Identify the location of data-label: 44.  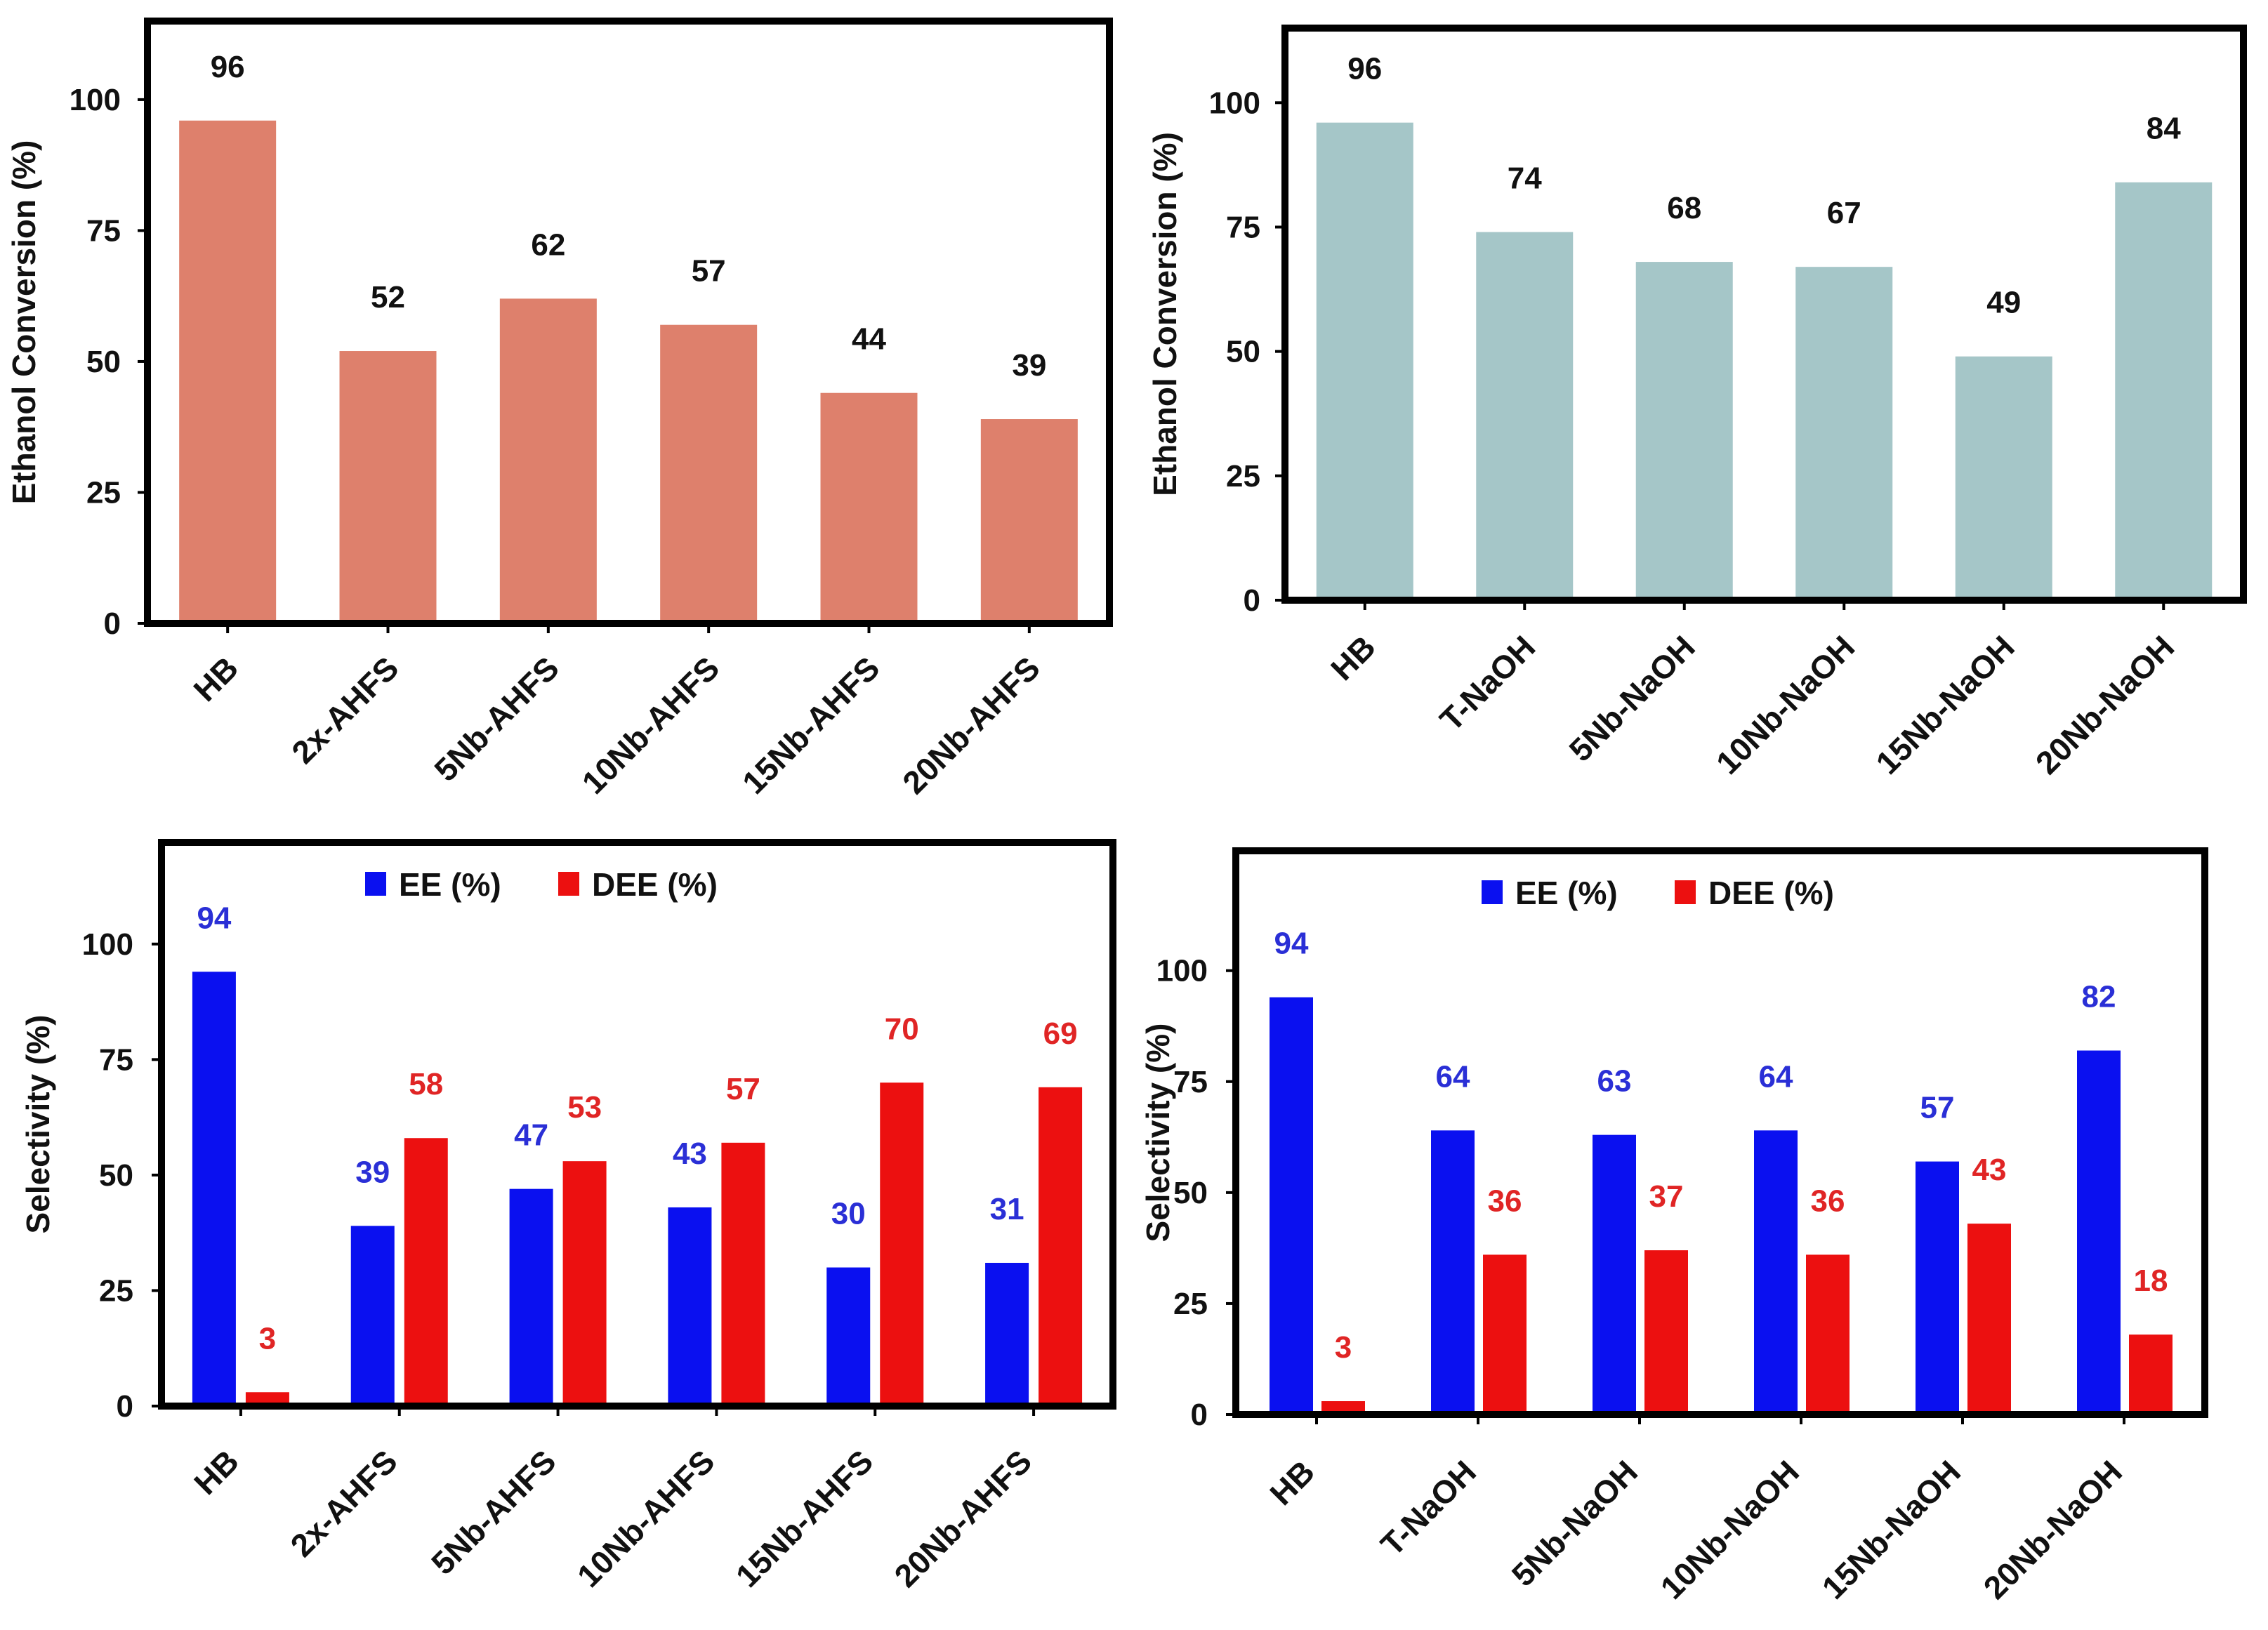
(869, 339).